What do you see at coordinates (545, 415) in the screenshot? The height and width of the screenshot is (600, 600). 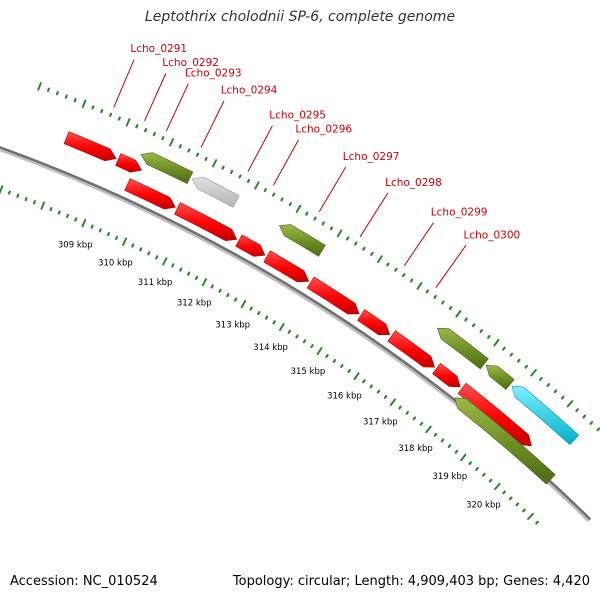 I see `gene-arrow-cyan` at bounding box center [545, 415].